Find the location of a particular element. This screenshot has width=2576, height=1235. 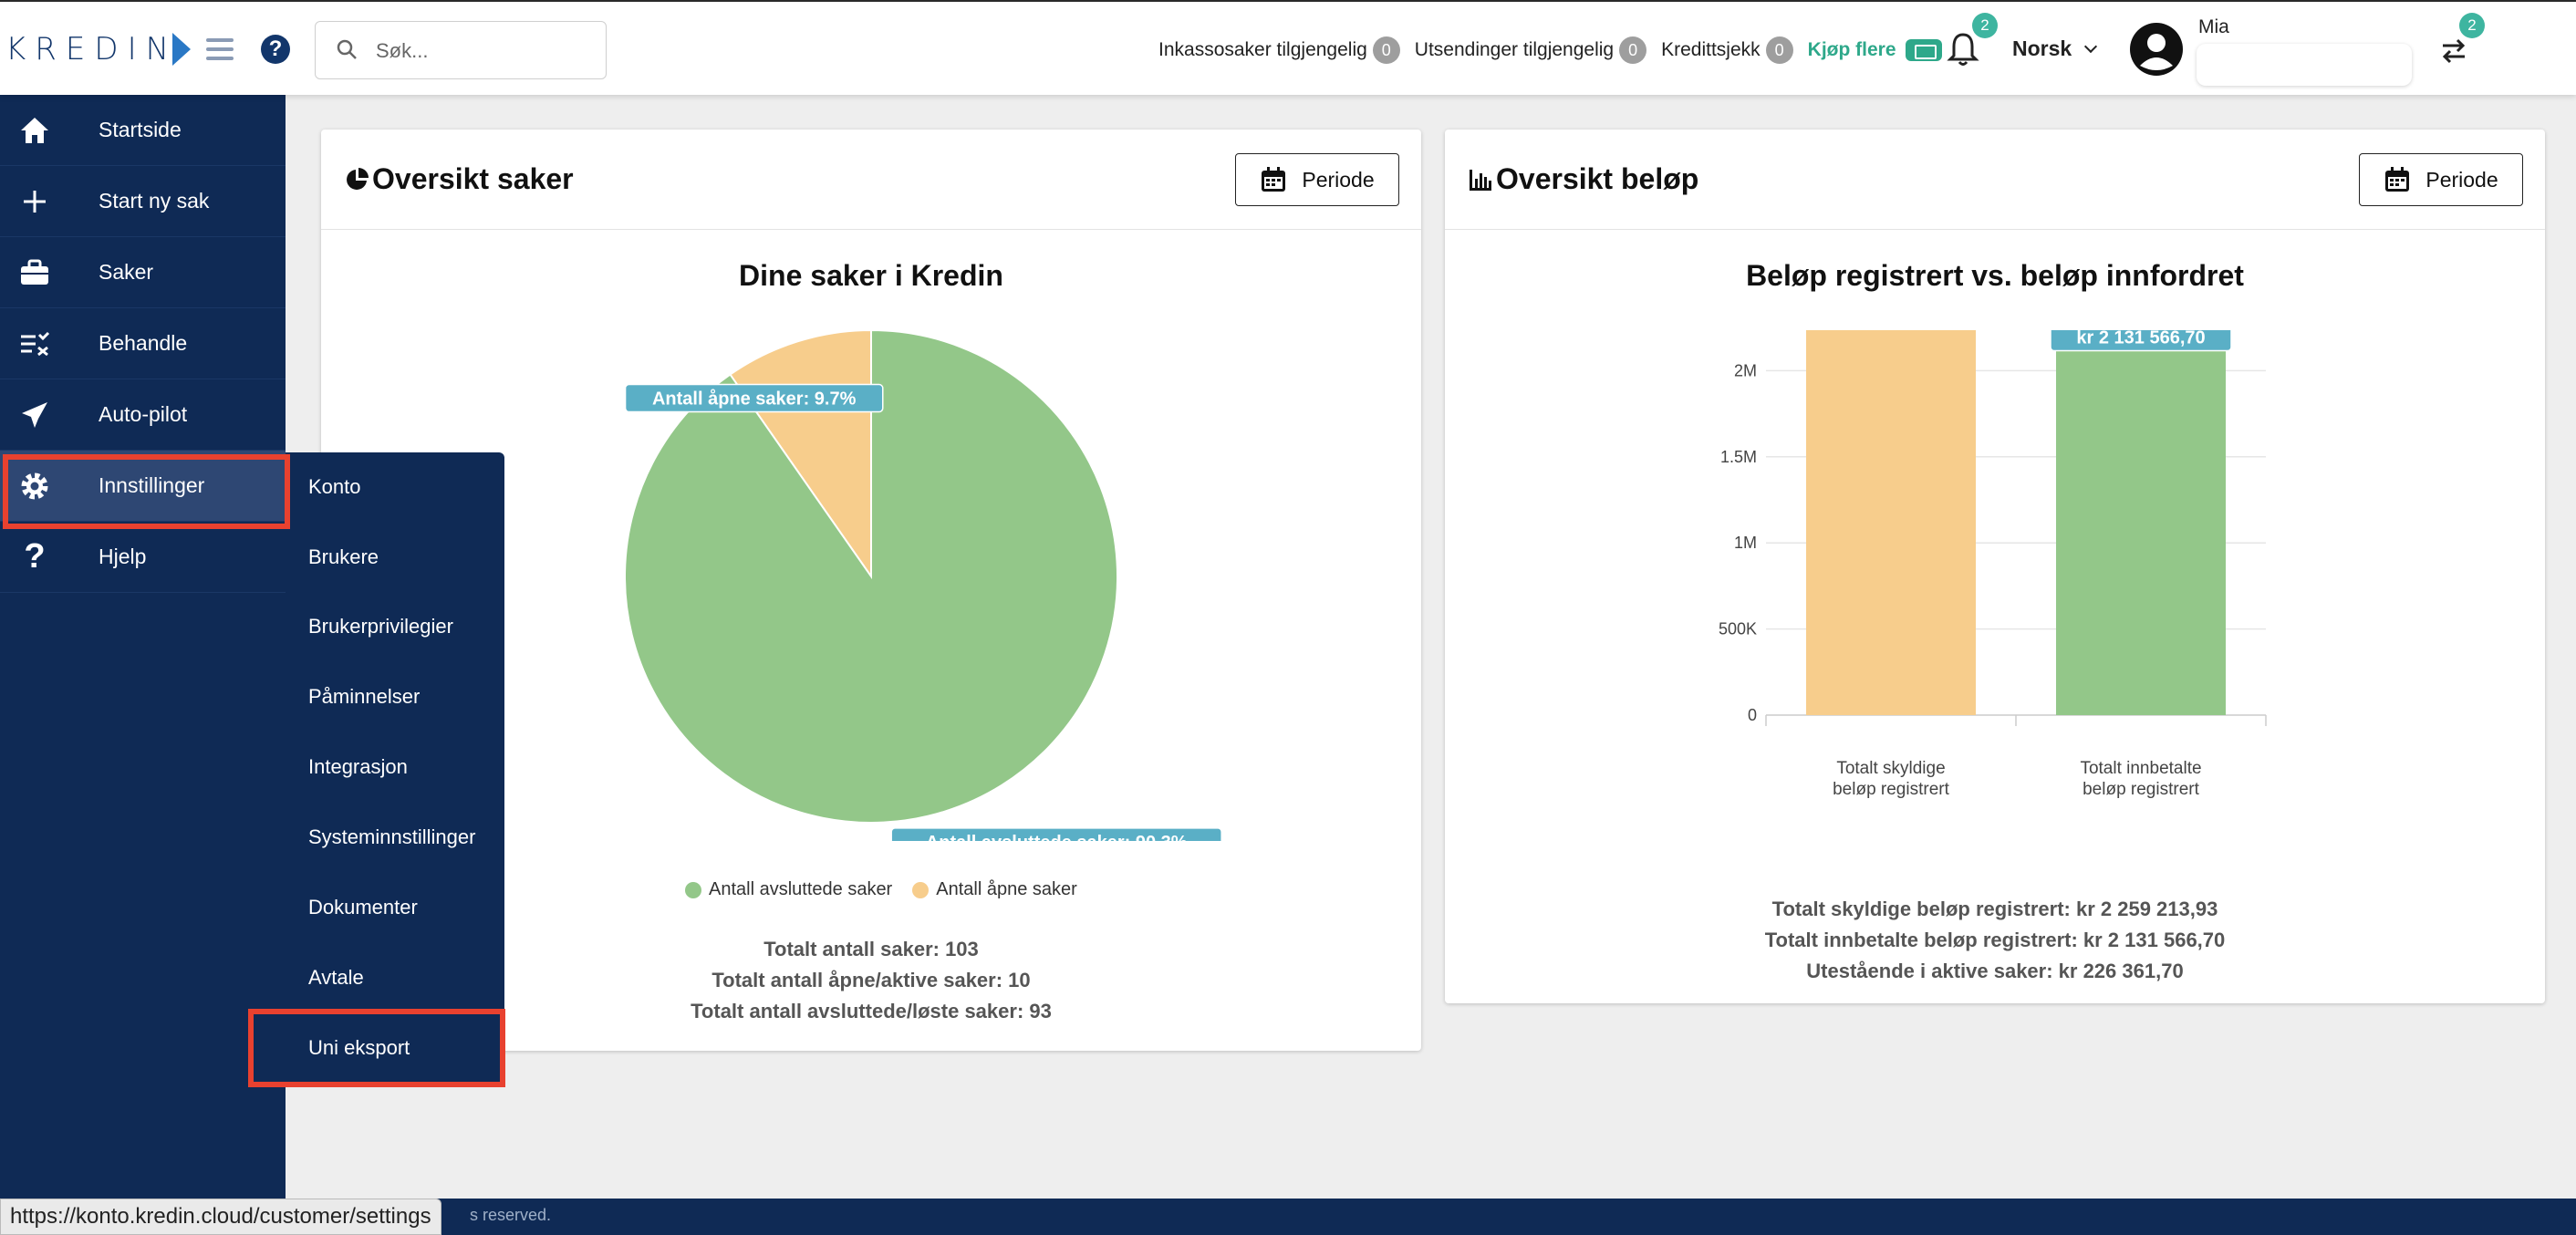

bar-chart-title: Beløp registrert vs. beløp innfordret is located at coordinates (1995, 275).